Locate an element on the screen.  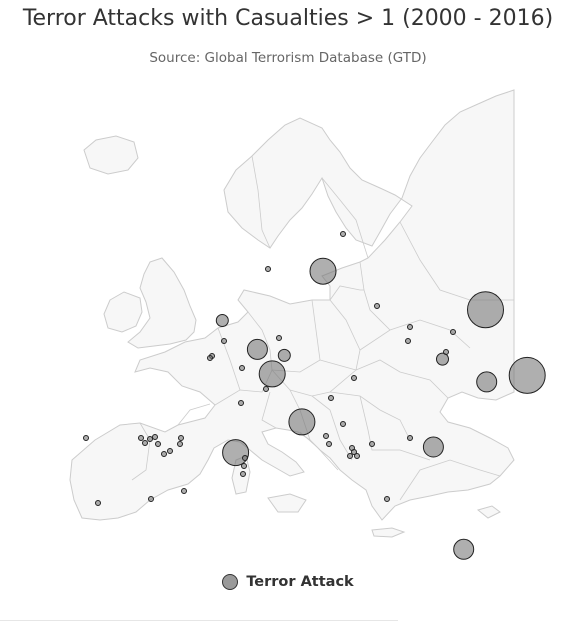
attack-bubble-paris is located at coordinates (272, 374).